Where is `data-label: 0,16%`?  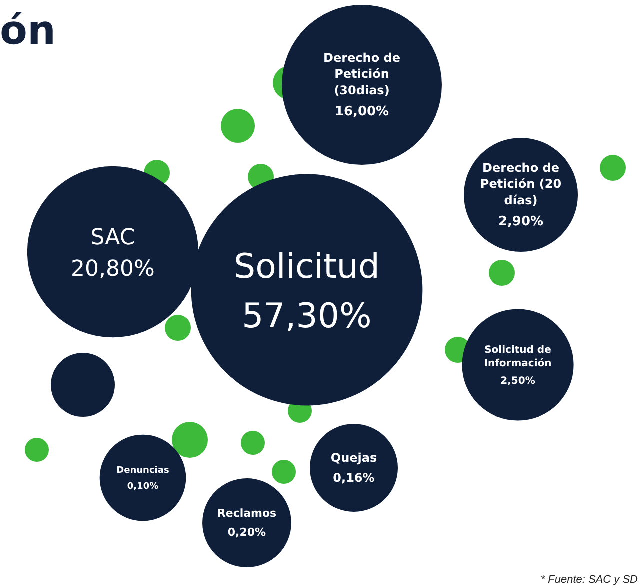 data-label: 0,16% is located at coordinates (354, 478).